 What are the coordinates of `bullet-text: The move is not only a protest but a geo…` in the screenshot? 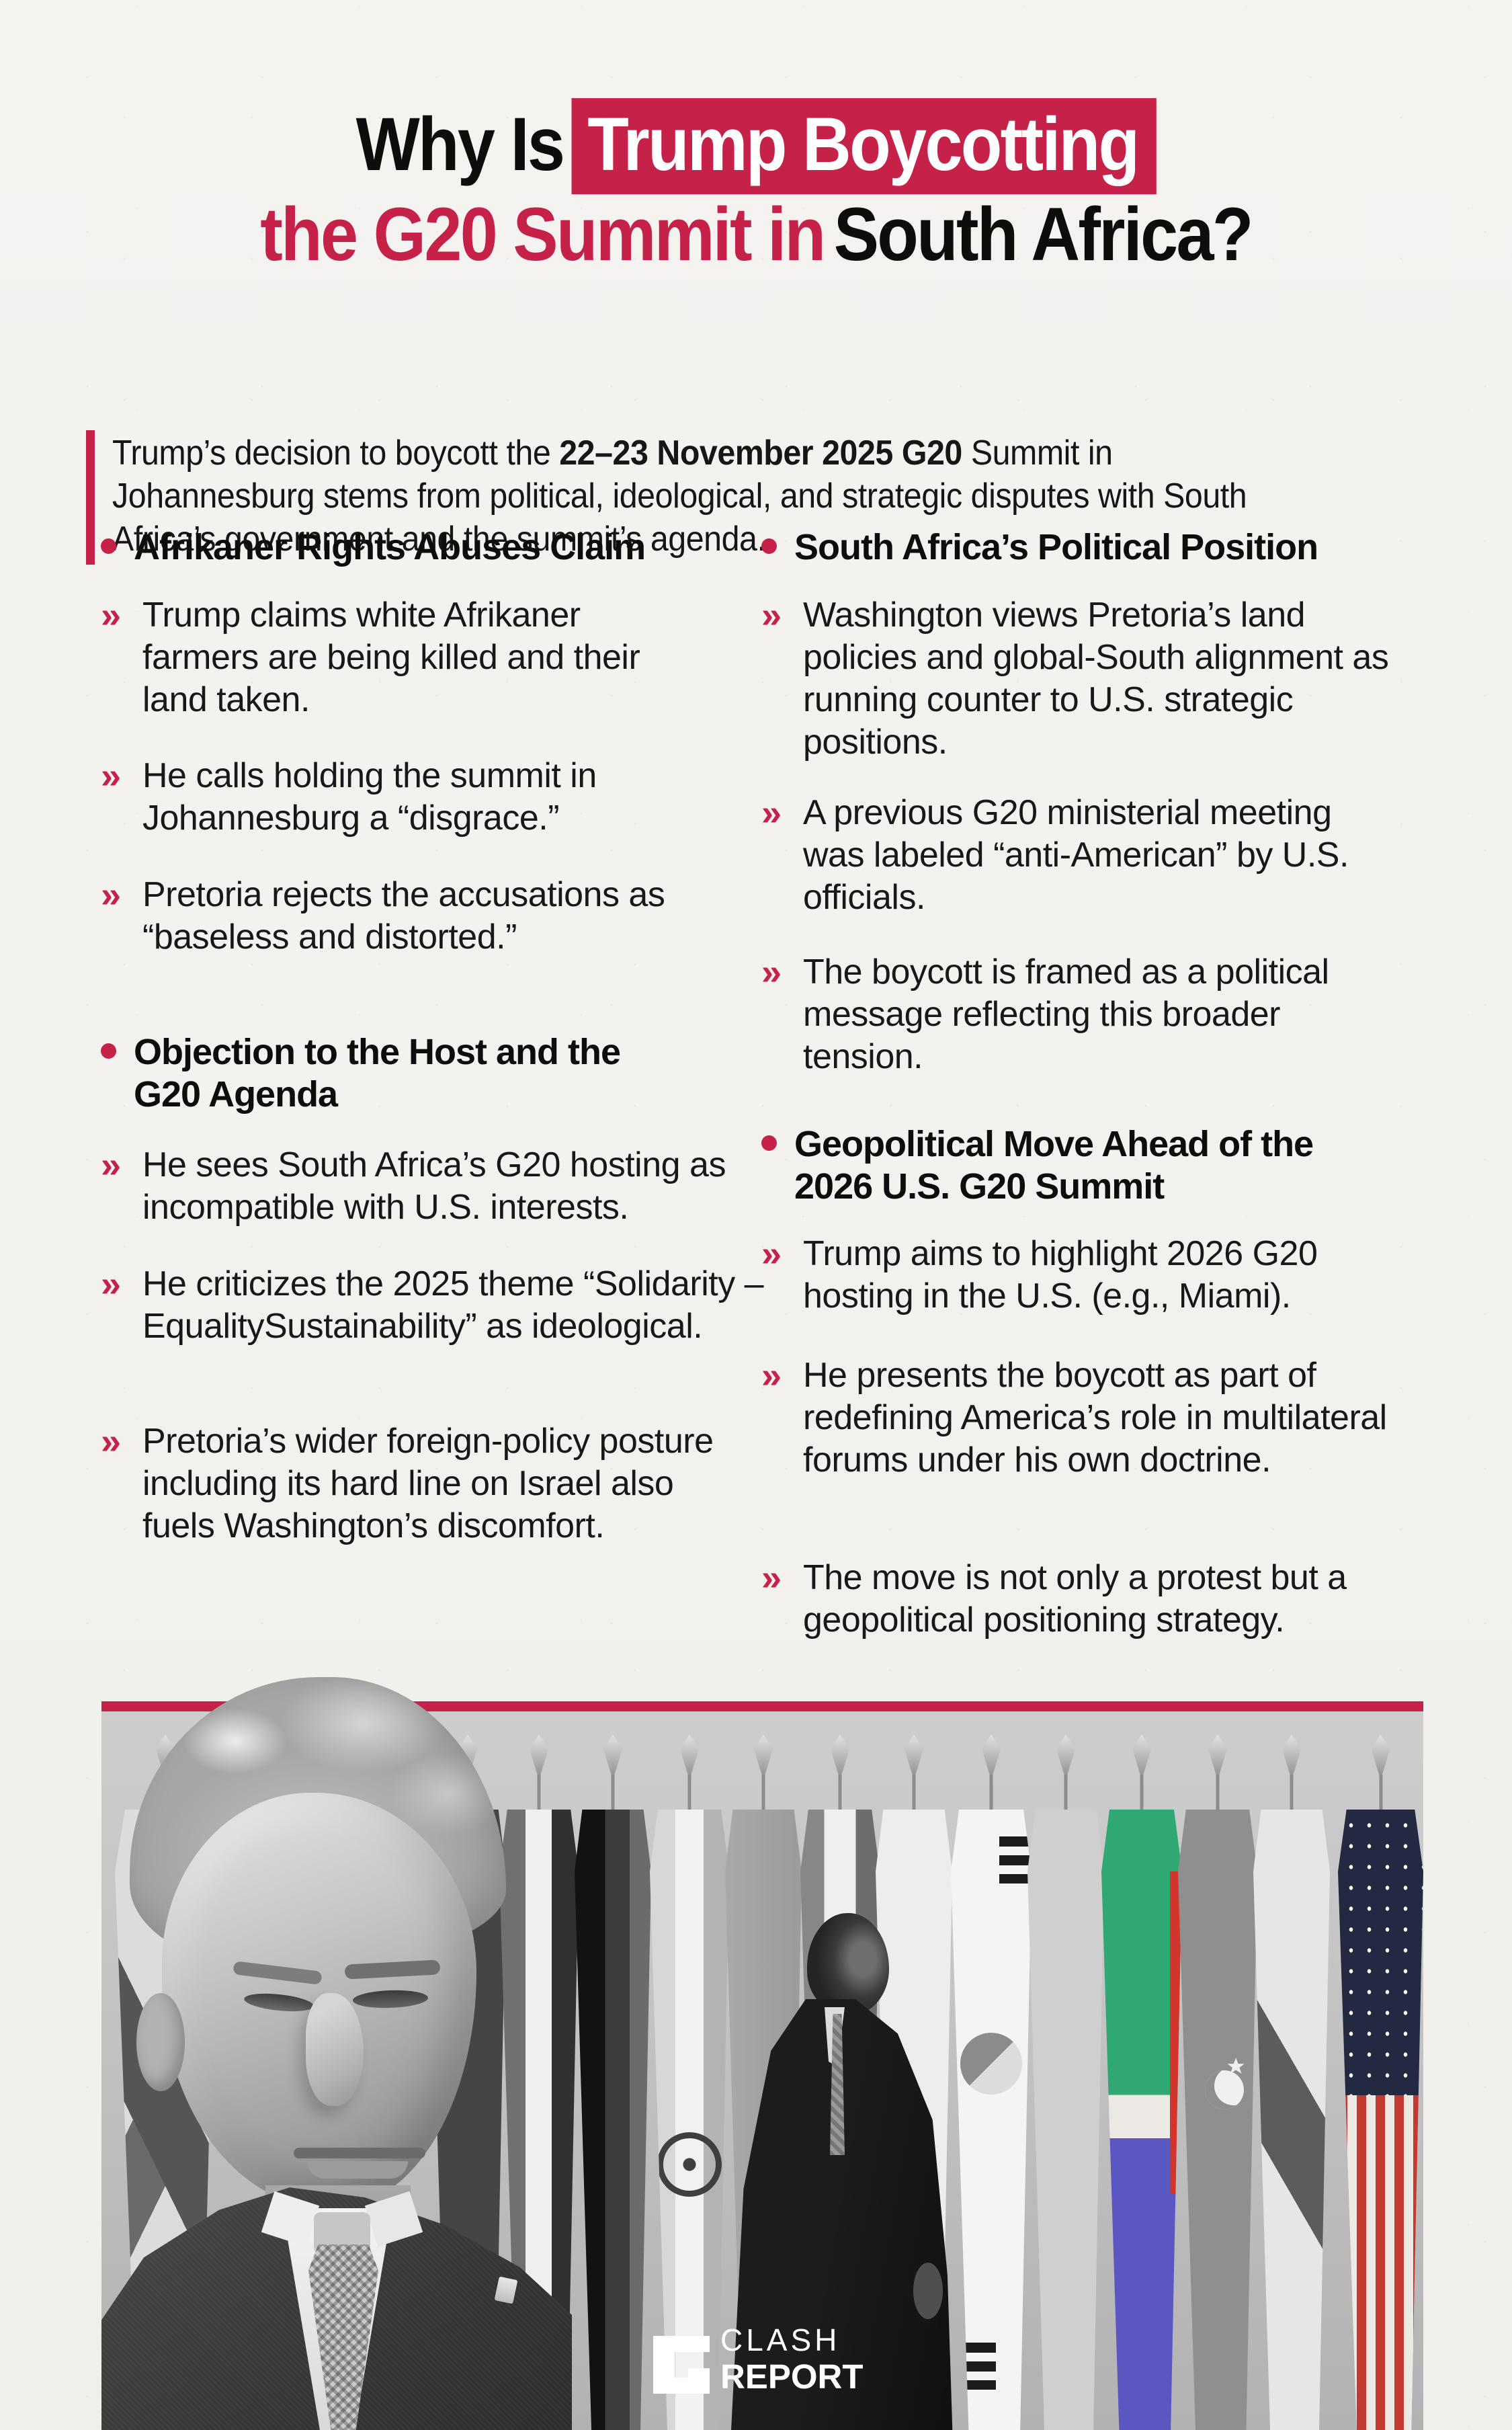 It's located at (1075, 1598).